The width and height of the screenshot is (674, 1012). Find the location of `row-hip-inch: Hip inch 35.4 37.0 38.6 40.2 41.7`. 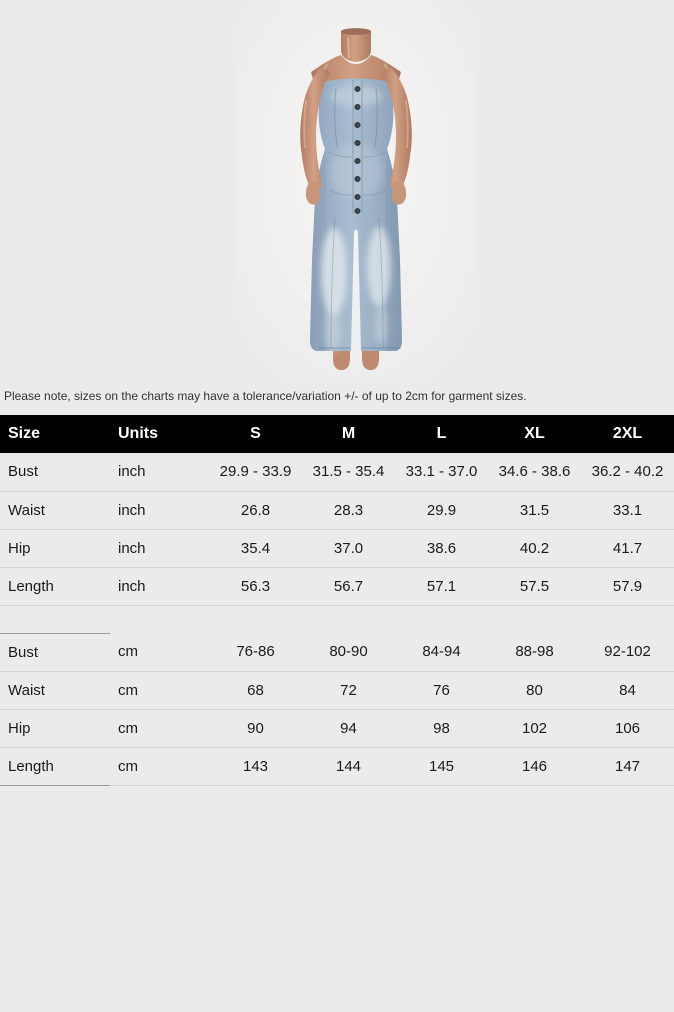

row-hip-inch: Hip inch 35.4 37.0 38.6 40.2 41.7 is located at coordinates (337, 548).